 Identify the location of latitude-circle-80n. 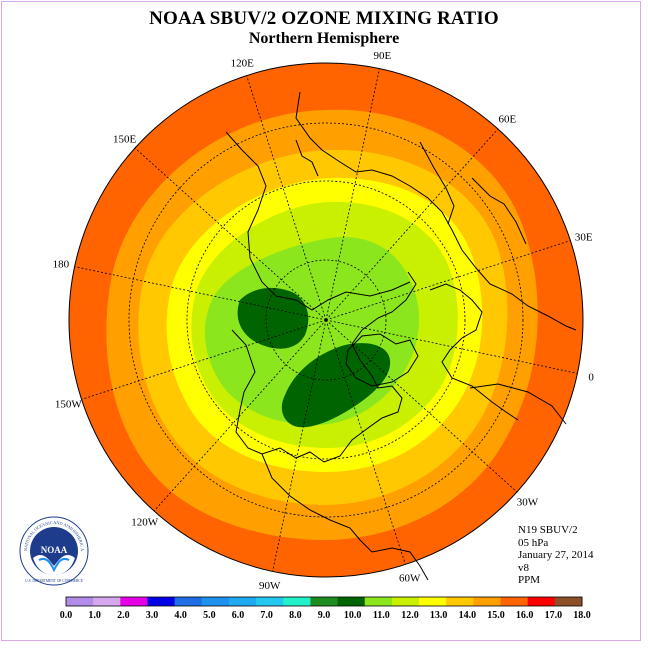
(326, 320).